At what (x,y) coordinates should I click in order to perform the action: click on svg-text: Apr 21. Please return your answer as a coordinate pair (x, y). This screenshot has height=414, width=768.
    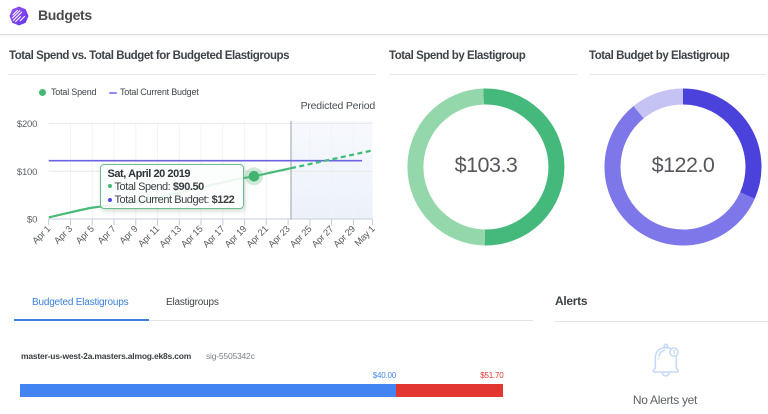
    Looking at the image, I should click on (257, 237).